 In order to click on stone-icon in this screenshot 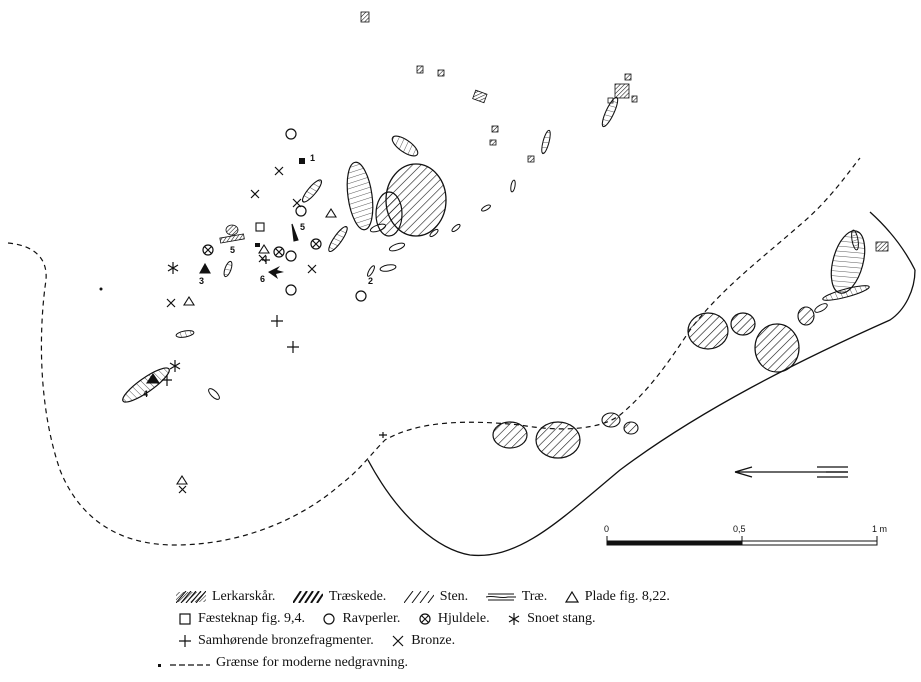, I will do `click(418, 597)`.